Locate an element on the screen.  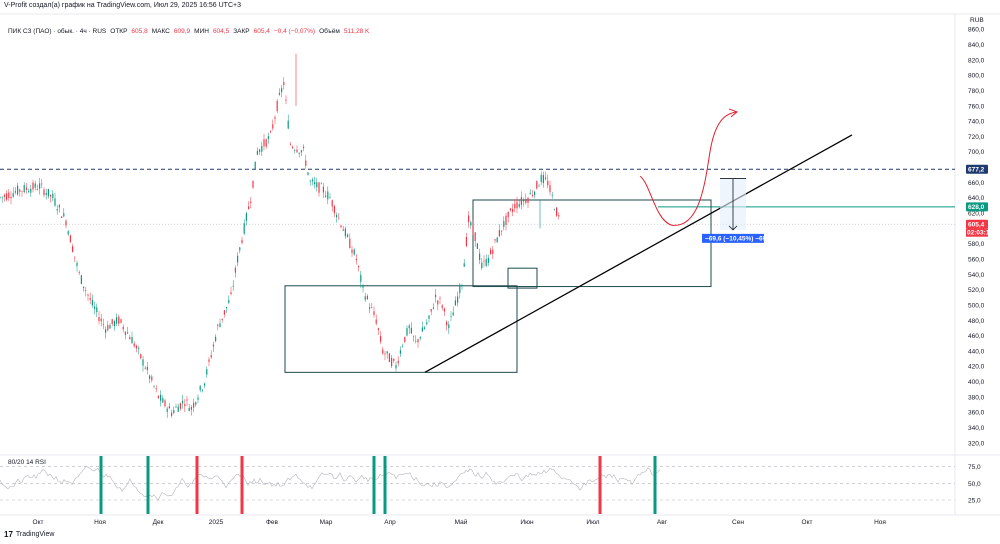
low-label: МИН is located at coordinates (201, 31).